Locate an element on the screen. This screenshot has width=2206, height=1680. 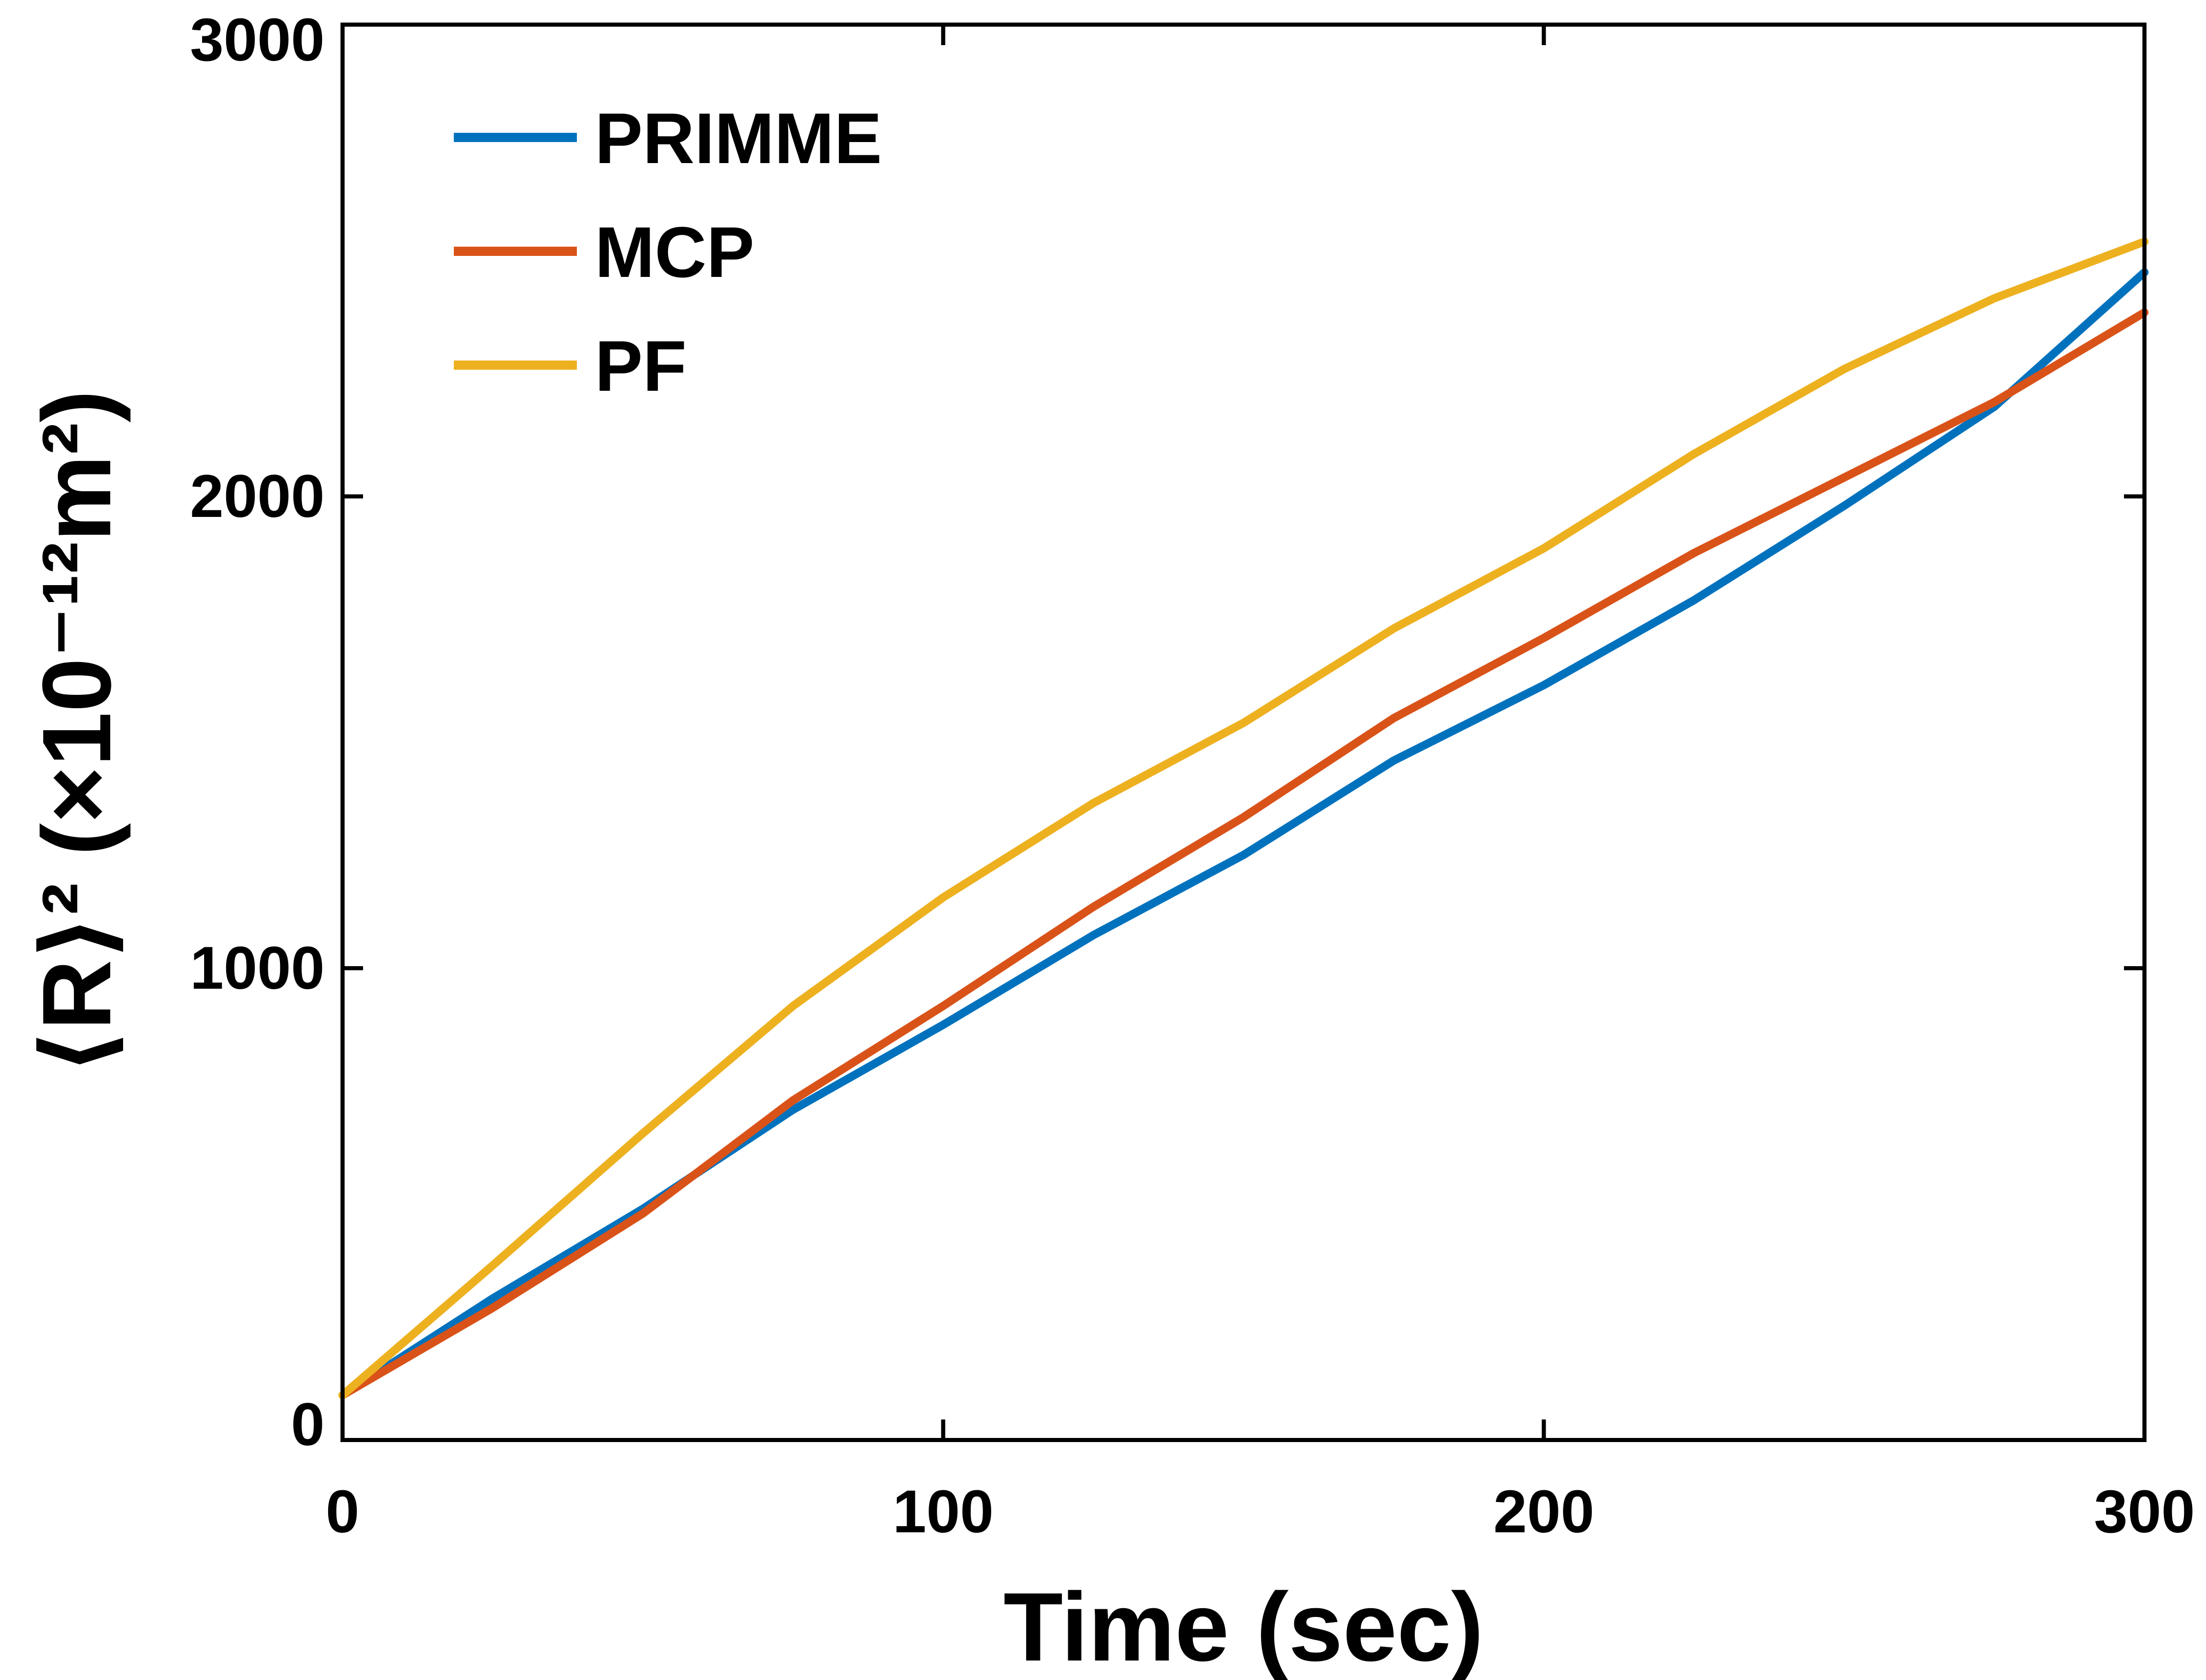
y-tick-label: 0 is located at coordinates (308, 1424).